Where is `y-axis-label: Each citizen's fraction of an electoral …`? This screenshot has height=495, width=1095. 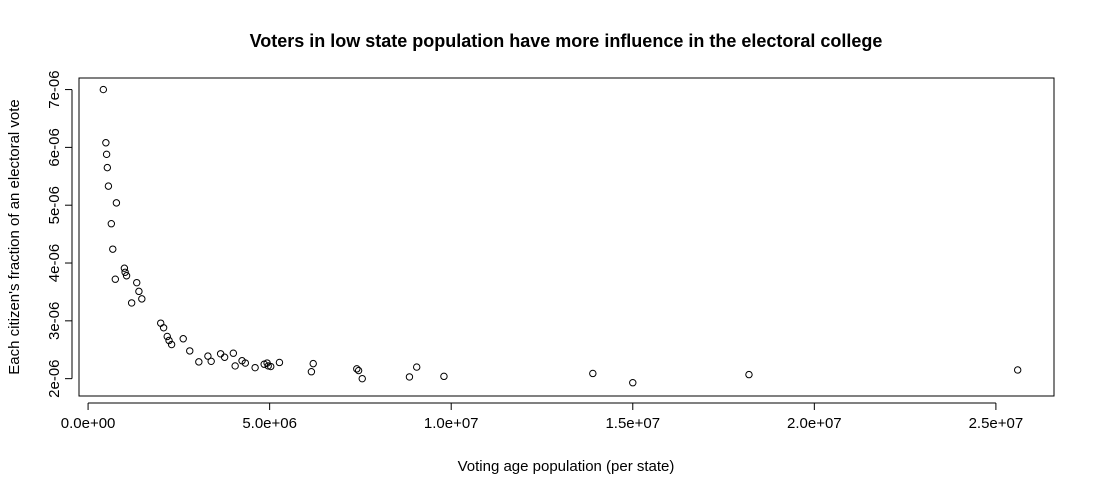 y-axis-label: Each citizen's fraction of an electoral … is located at coordinates (14, 237).